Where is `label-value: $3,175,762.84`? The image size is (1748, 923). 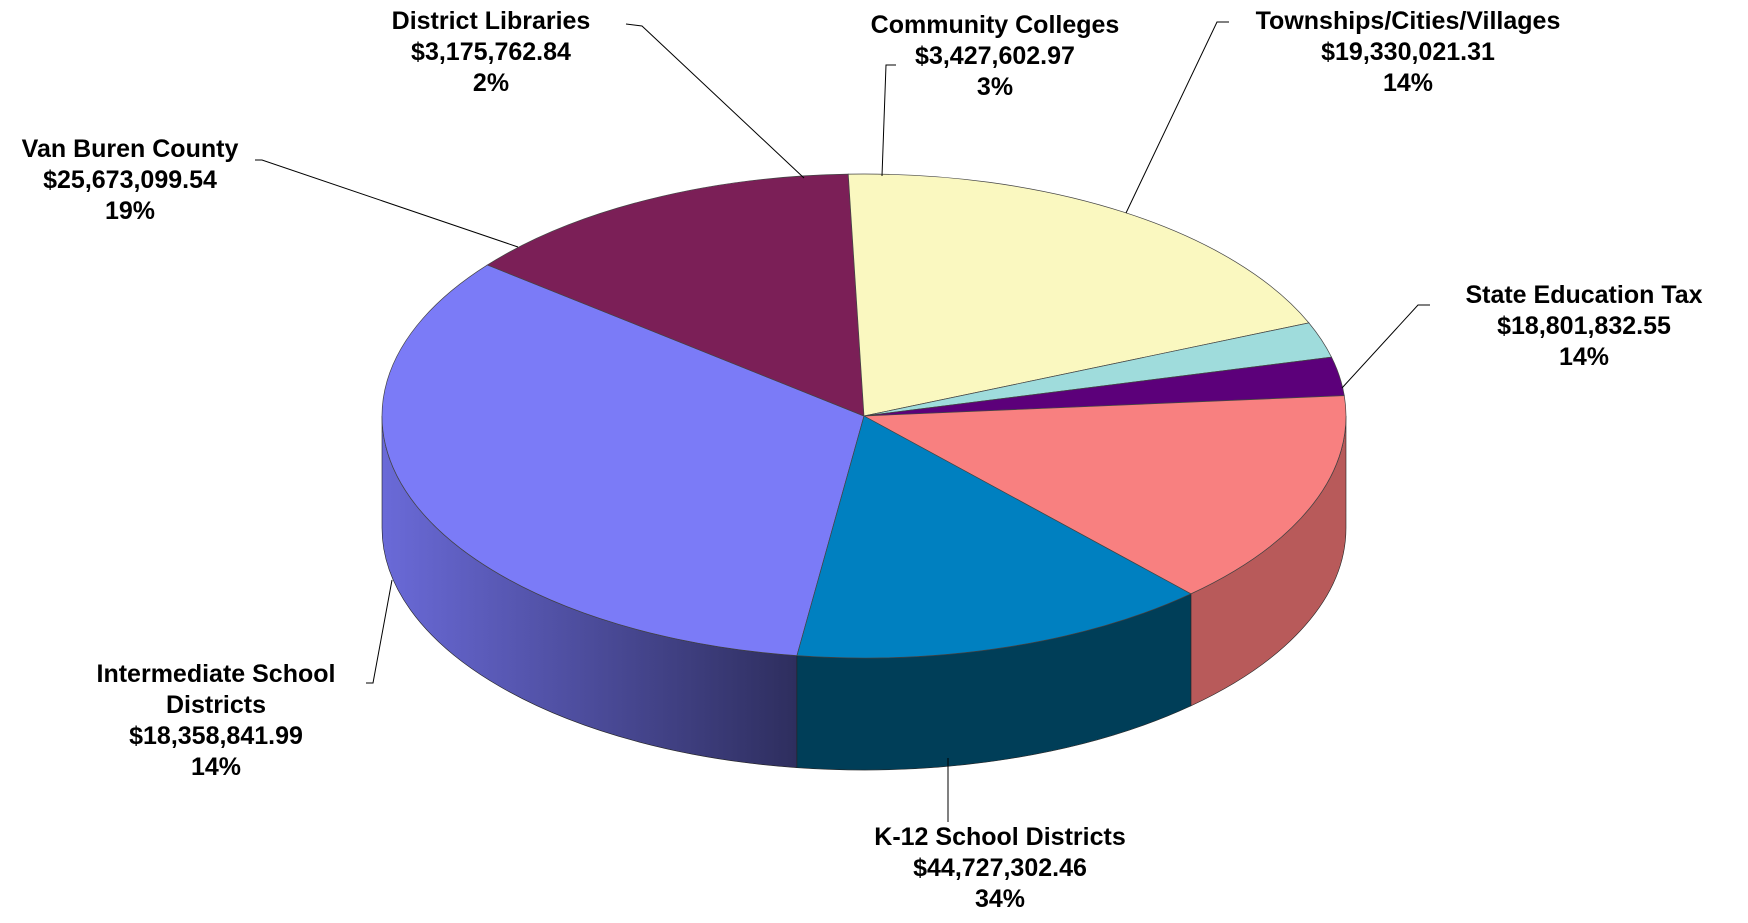
label-value: $3,175,762.84 is located at coordinates (491, 52).